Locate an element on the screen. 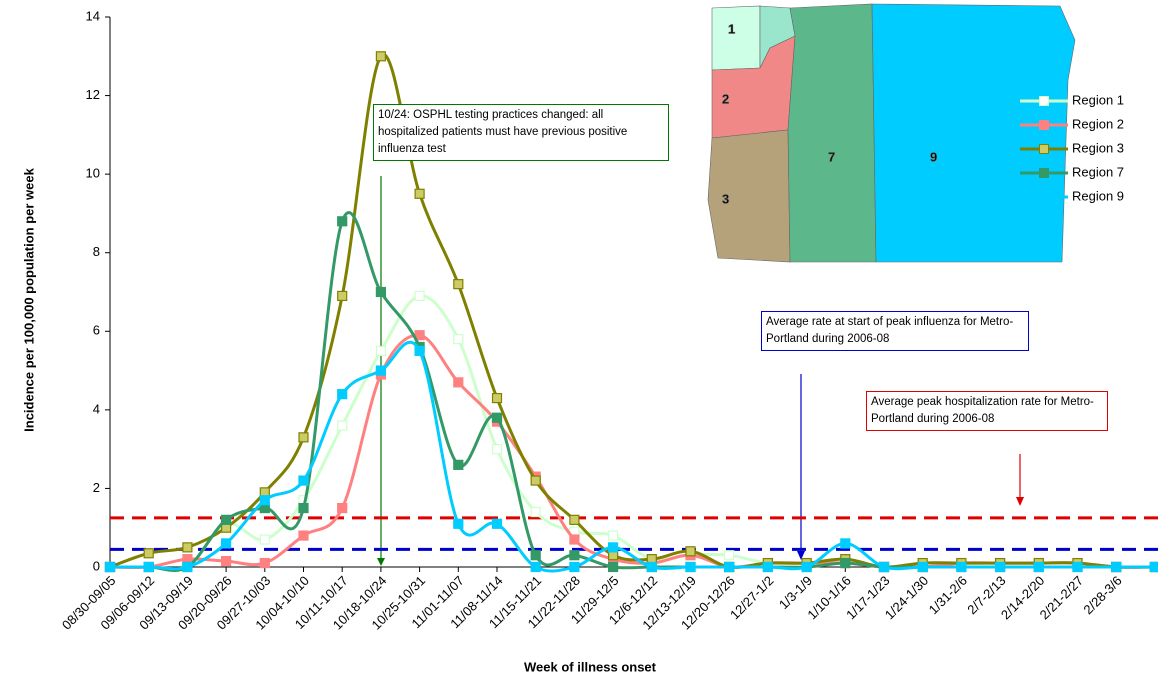  map: 1 2 7 9 3 is located at coordinates (891, 133).